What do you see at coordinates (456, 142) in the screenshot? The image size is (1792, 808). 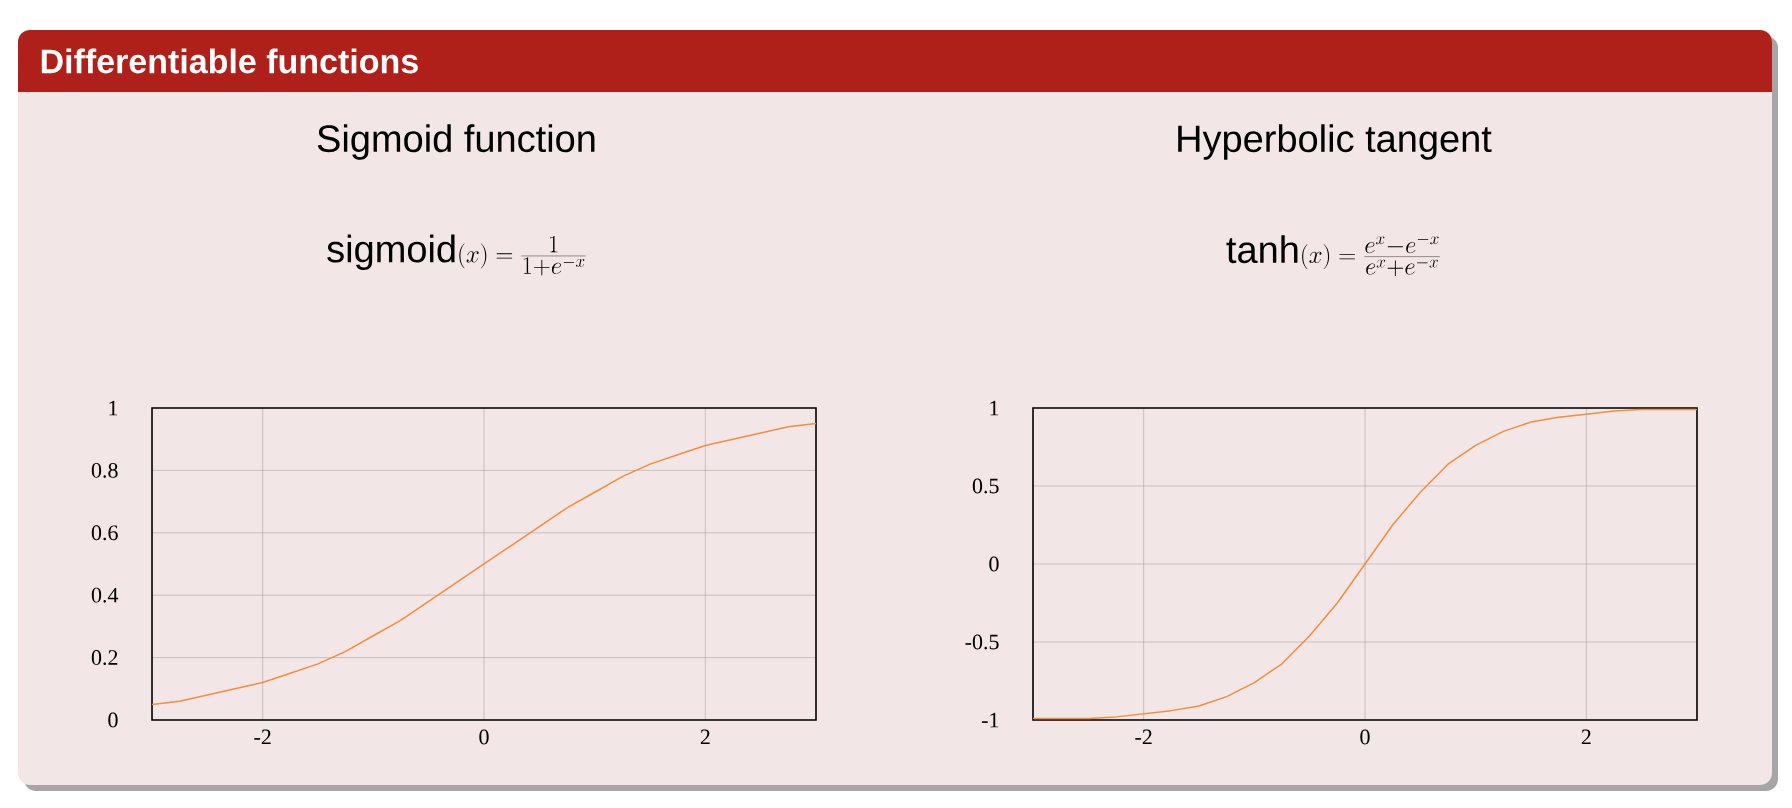 I see `chart-title: Sigmoid function` at bounding box center [456, 142].